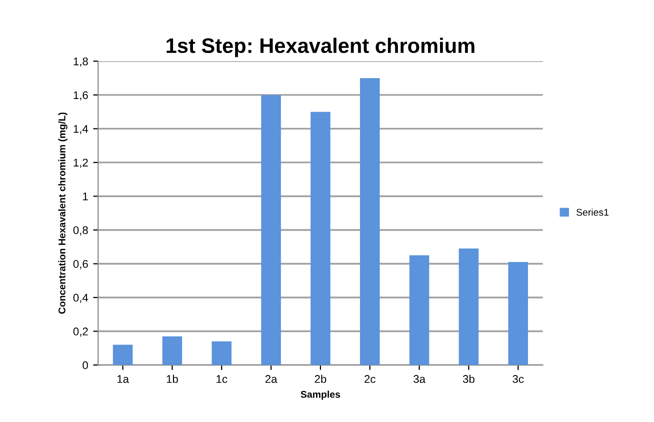 The image size is (654, 422). What do you see at coordinates (81, 129) in the screenshot?
I see `y-tick-label: 1,4` at bounding box center [81, 129].